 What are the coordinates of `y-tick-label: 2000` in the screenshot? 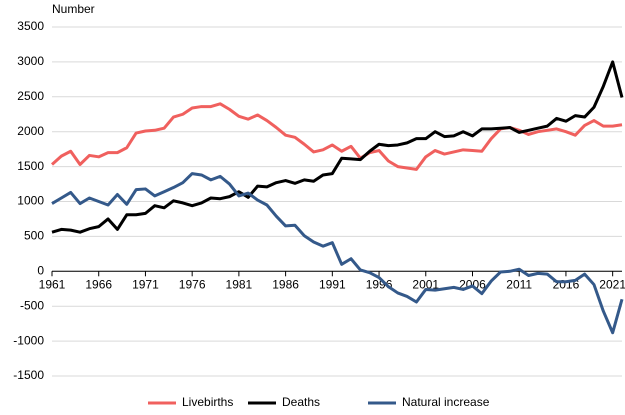 It's located at (30, 131).